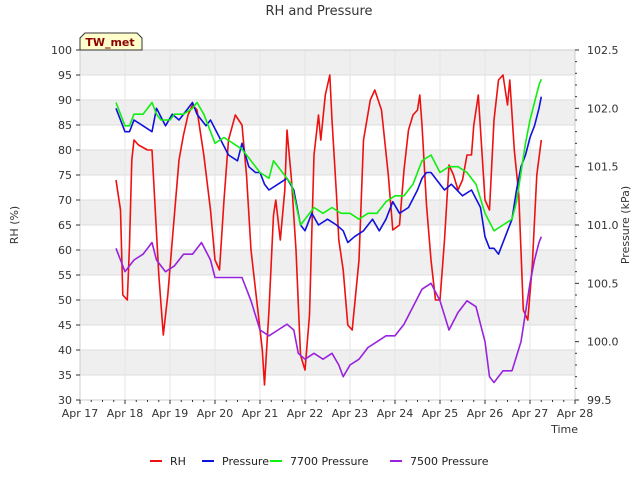 Image resolution: width=640 pixels, height=480 pixels. Describe the element at coordinates (350, 413) in the screenshot. I see `x-tick-label: Apr 23` at that location.